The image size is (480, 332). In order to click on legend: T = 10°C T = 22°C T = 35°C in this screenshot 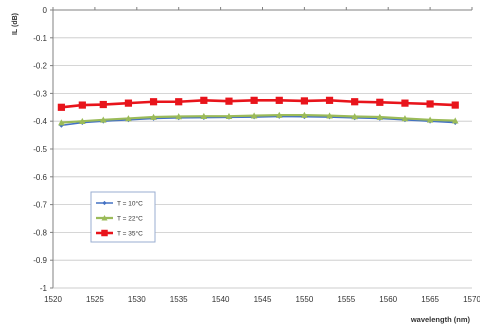, I will do `click(123, 217)`.